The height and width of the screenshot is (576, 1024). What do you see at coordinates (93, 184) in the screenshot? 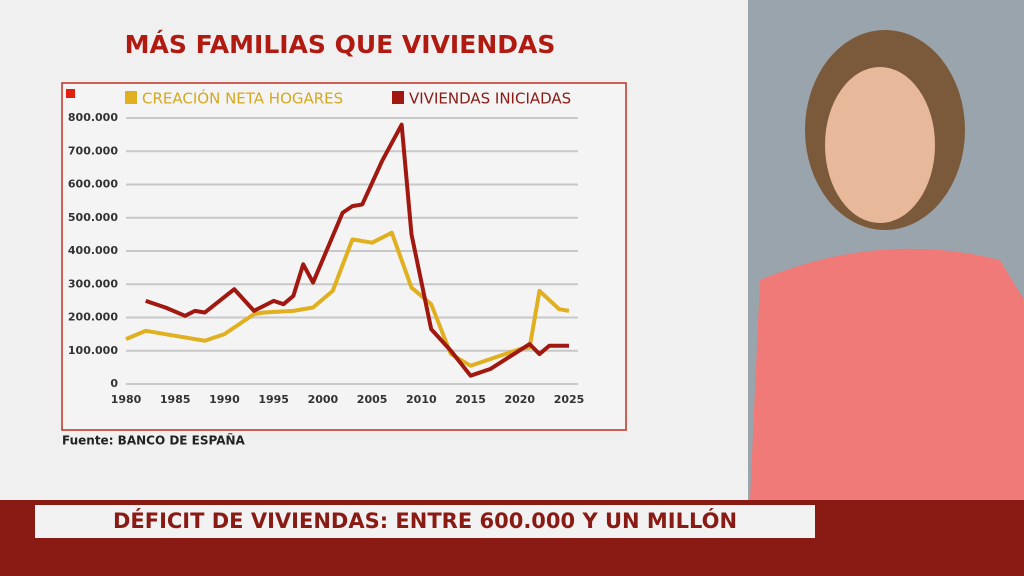
I see `y-tick-label: 600.000` at bounding box center [93, 184].